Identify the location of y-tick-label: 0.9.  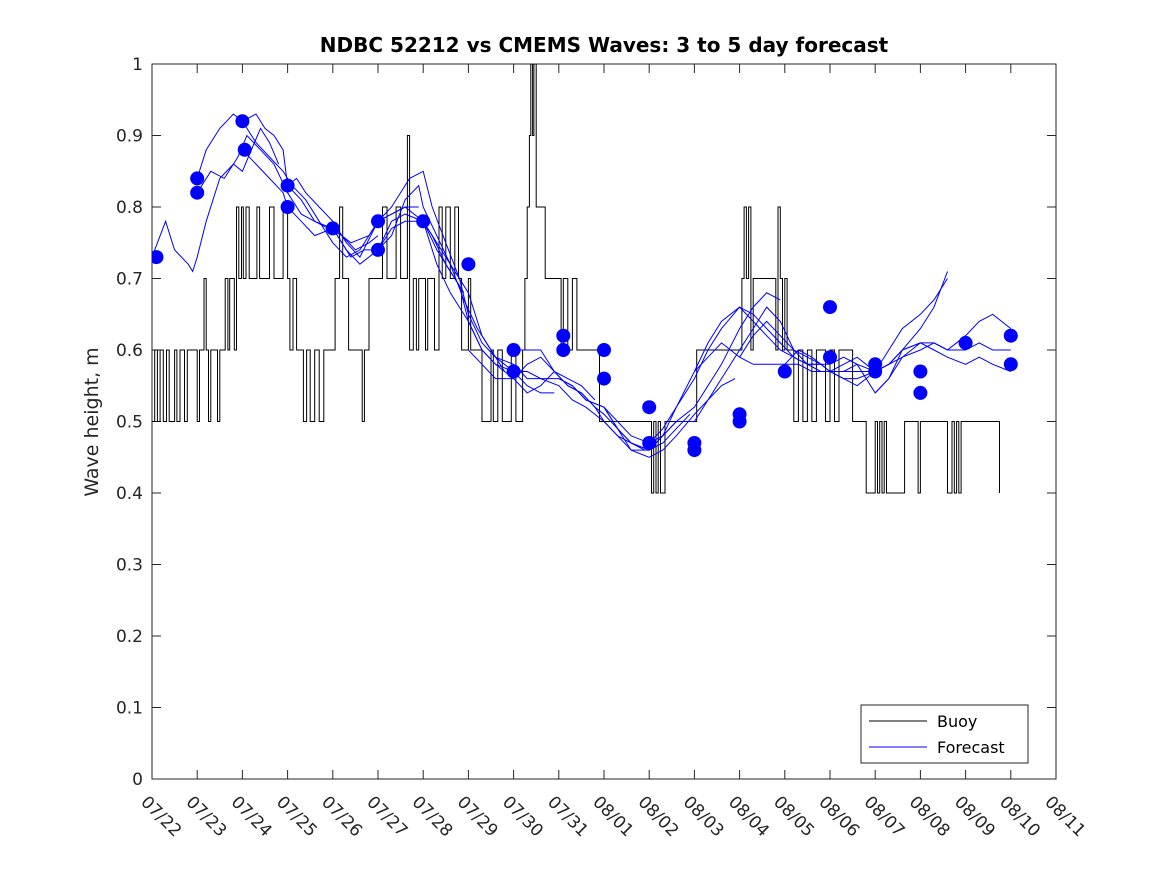
(129, 137).